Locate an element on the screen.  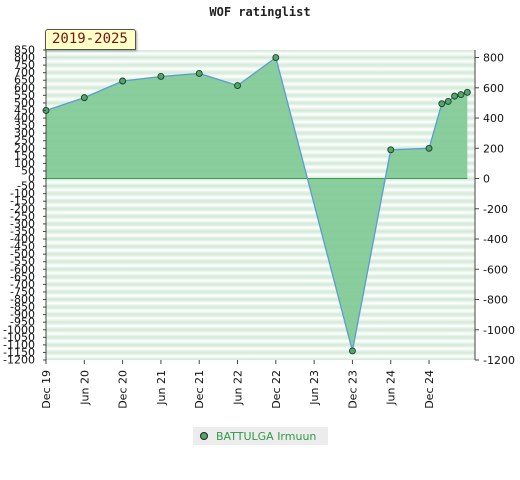
left-tick-label: -1100 is located at coordinates (19, 344).